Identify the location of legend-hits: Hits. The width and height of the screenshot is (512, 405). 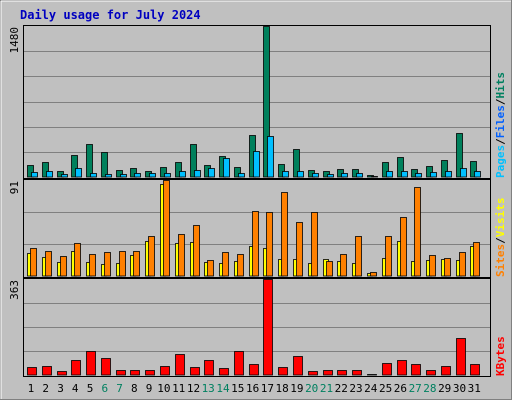
(500, 85).